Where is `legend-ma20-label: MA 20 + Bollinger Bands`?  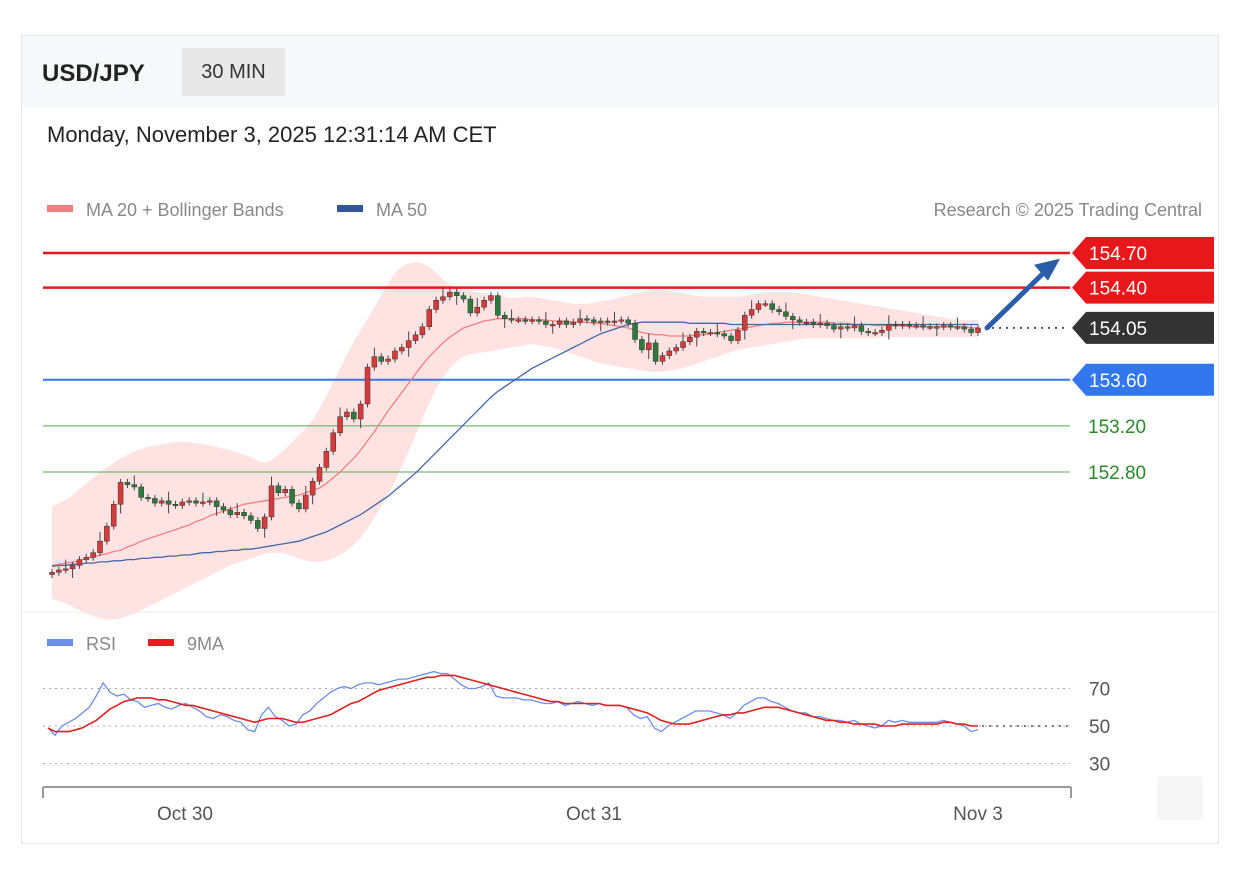 legend-ma20-label: MA 20 + Bollinger Bands is located at coordinates (185, 210).